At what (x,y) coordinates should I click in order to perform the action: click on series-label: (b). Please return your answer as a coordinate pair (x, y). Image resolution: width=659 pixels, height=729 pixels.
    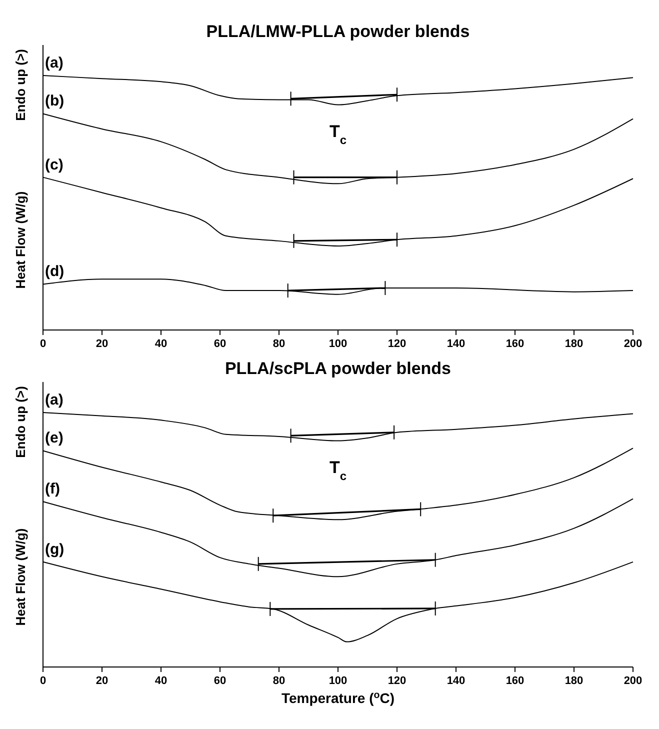
    Looking at the image, I should click on (54, 101).